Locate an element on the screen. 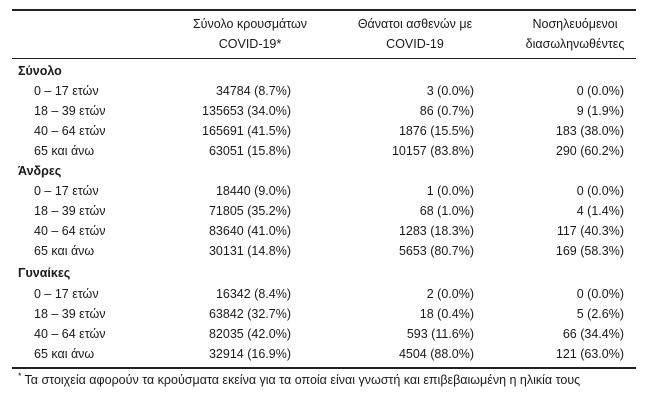  cases-value: 32914 (16.9%) is located at coordinates (249, 354).